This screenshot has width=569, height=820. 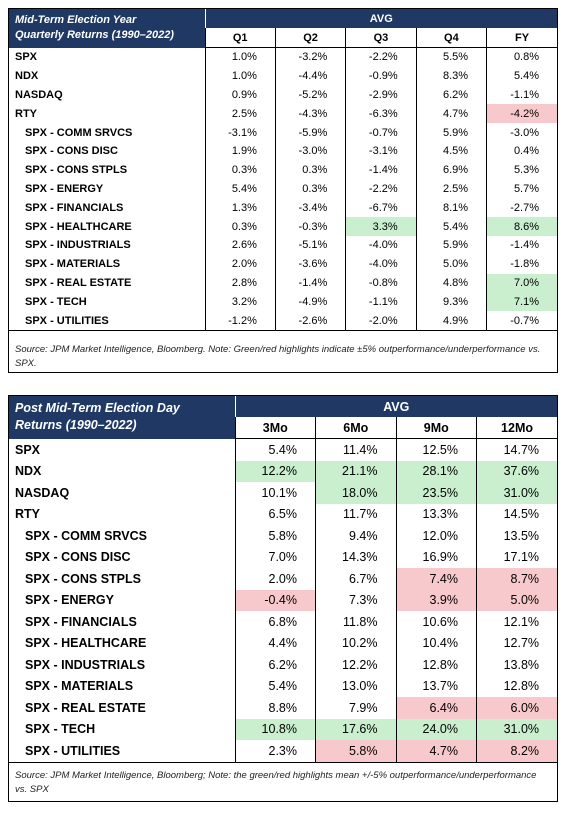 I want to click on value-cell: -4.3%, so click(x=310, y=114).